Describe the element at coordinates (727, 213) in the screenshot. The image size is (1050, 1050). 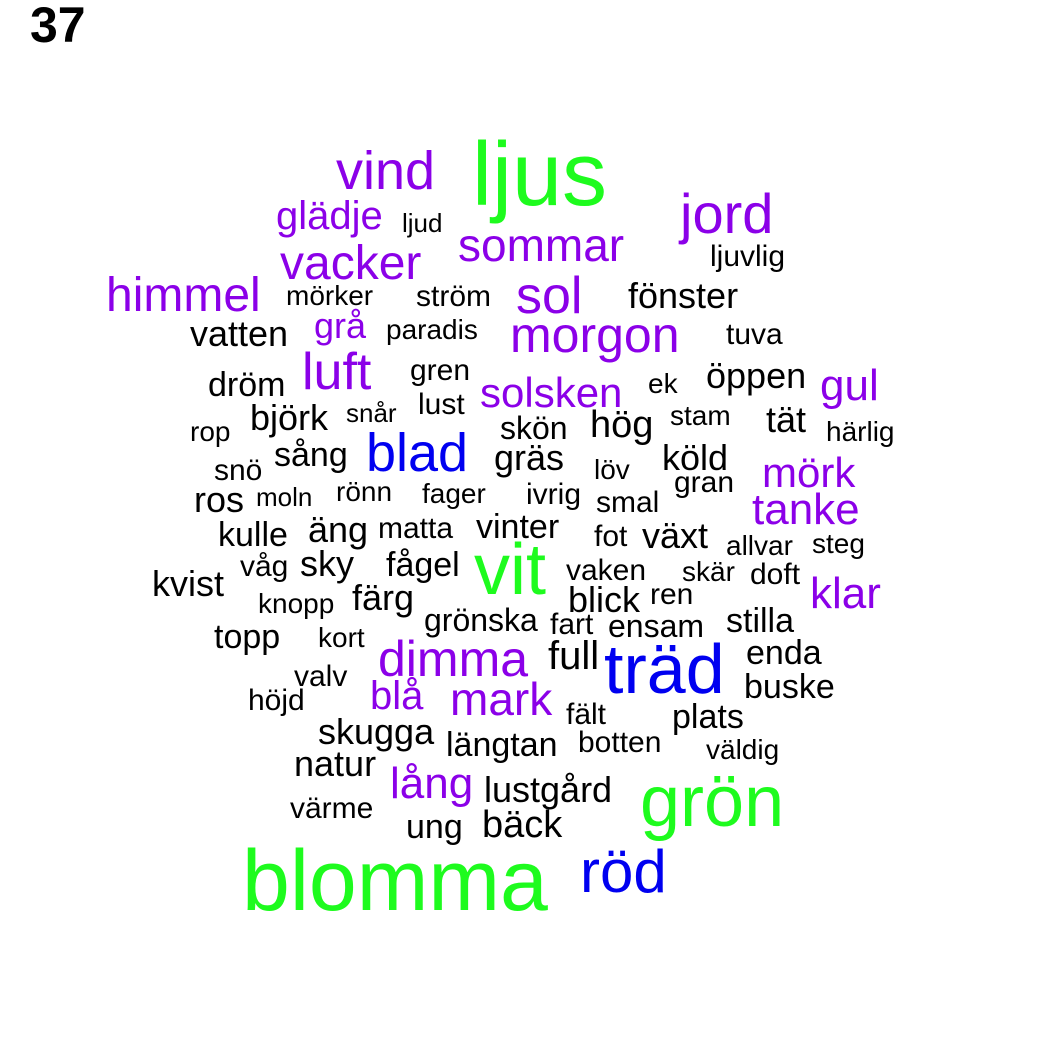
I see `word-jord: jord` at that location.